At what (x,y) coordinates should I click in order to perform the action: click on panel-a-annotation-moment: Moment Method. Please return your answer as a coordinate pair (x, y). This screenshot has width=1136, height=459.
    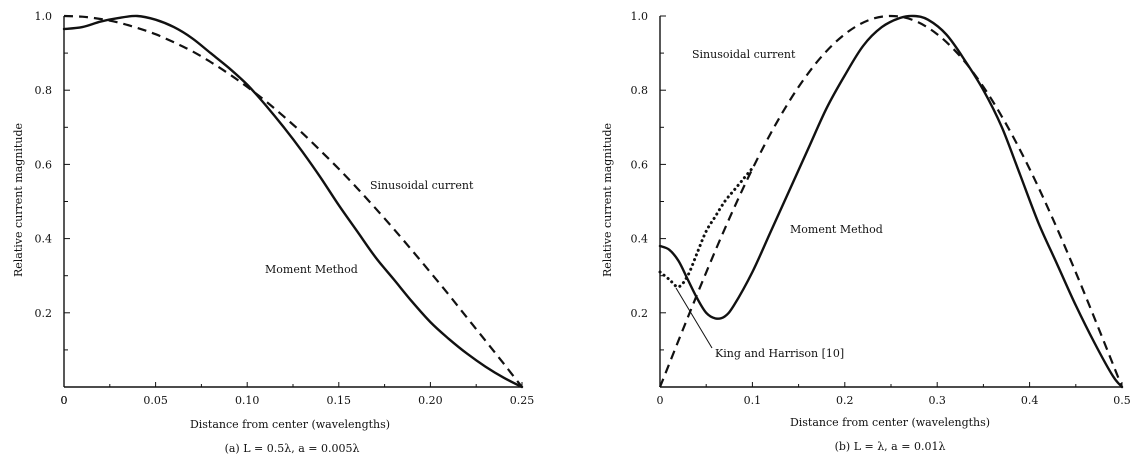
    Looking at the image, I should click on (311, 269).